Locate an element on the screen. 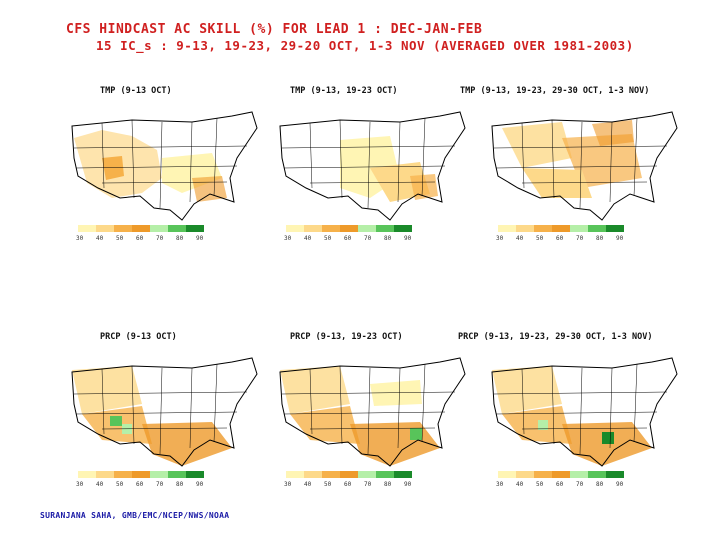 This screenshot has height=540, width=720. panel-prcp-2: PRCP (9-13, 19-23 OCT) 30 40 50 60 70 80 90 is located at coordinates (380, 414).